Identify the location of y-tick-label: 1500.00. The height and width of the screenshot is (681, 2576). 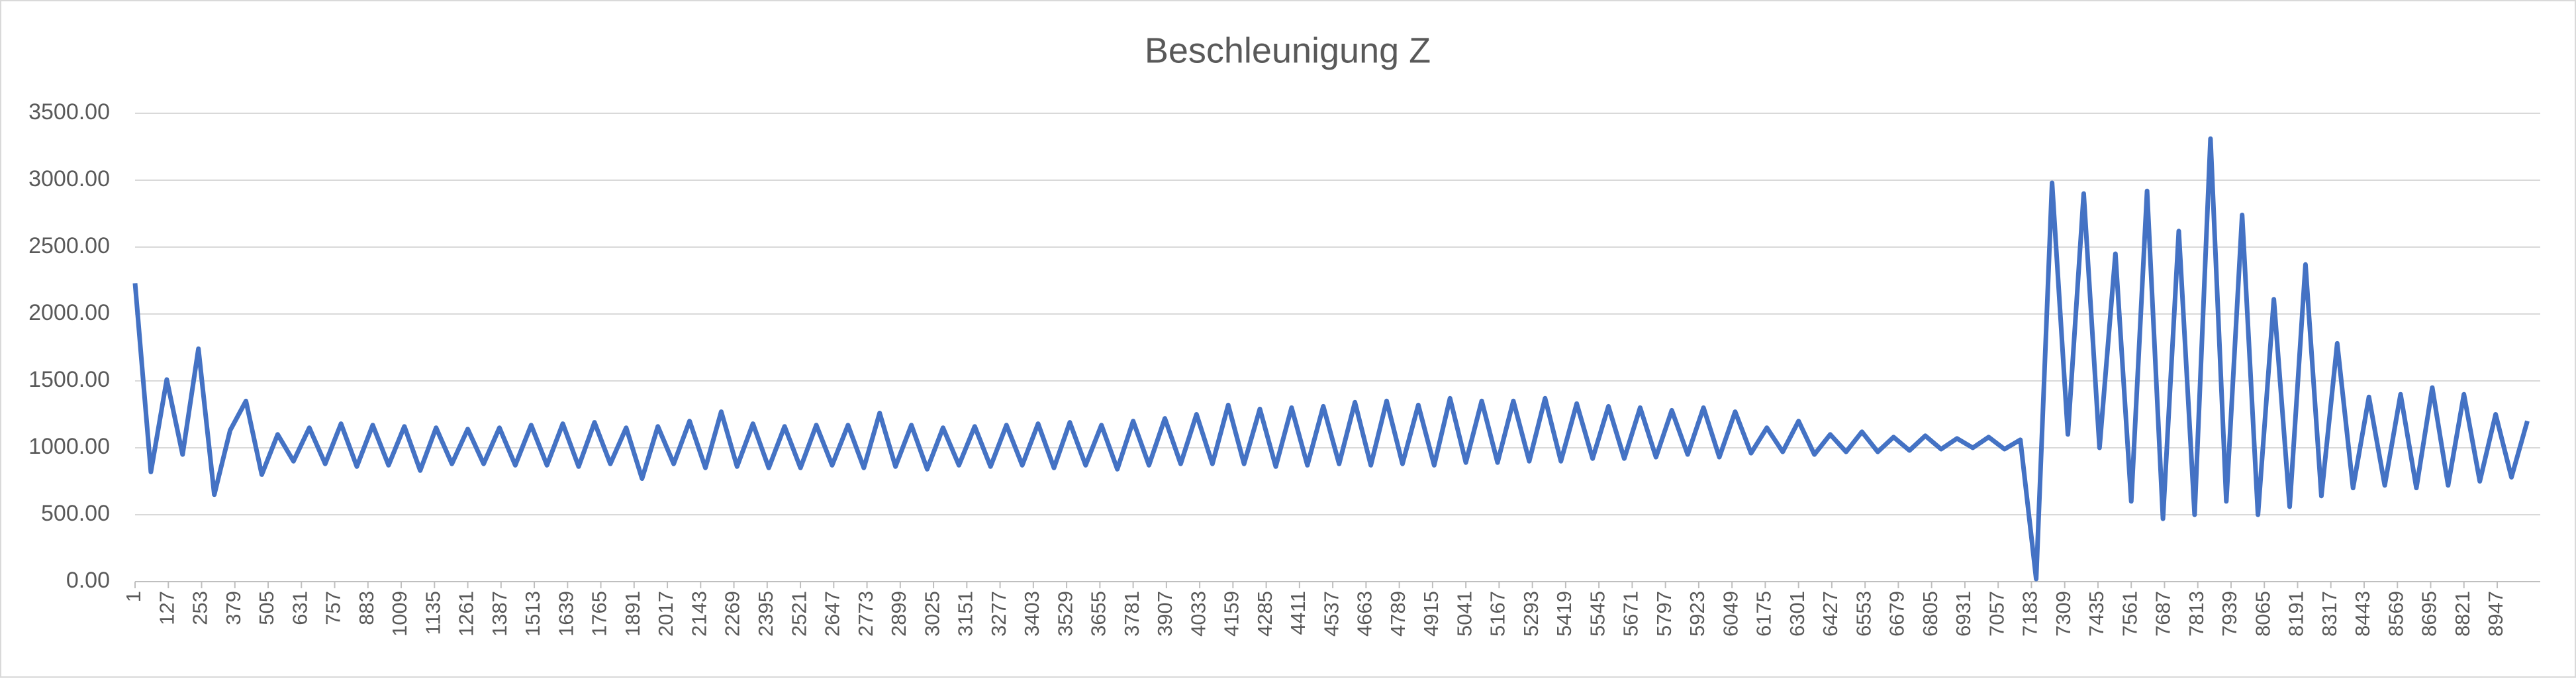
(69, 379).